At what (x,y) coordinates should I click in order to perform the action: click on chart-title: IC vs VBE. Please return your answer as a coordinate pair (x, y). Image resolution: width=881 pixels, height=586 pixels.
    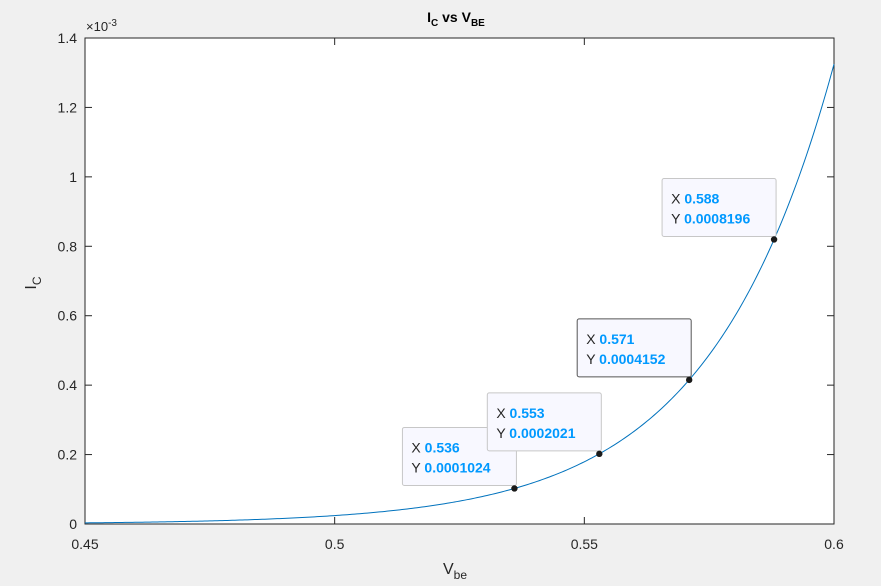
    Looking at the image, I should click on (456, 19).